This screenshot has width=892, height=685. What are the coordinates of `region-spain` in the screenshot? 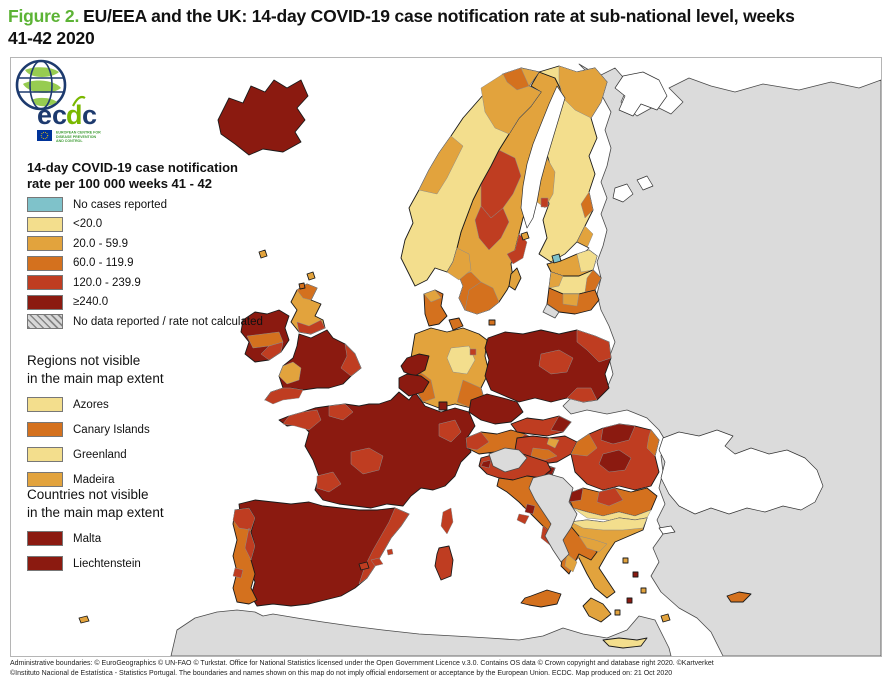 It's located at (324, 553).